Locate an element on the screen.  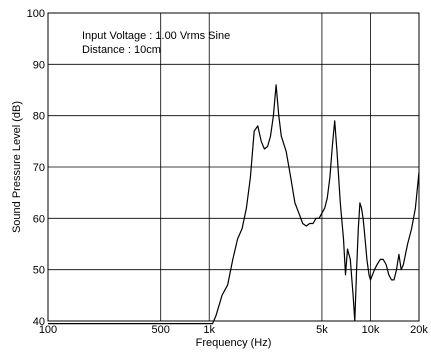
x-axis-title: Frequency (Hz) is located at coordinates (234, 343).